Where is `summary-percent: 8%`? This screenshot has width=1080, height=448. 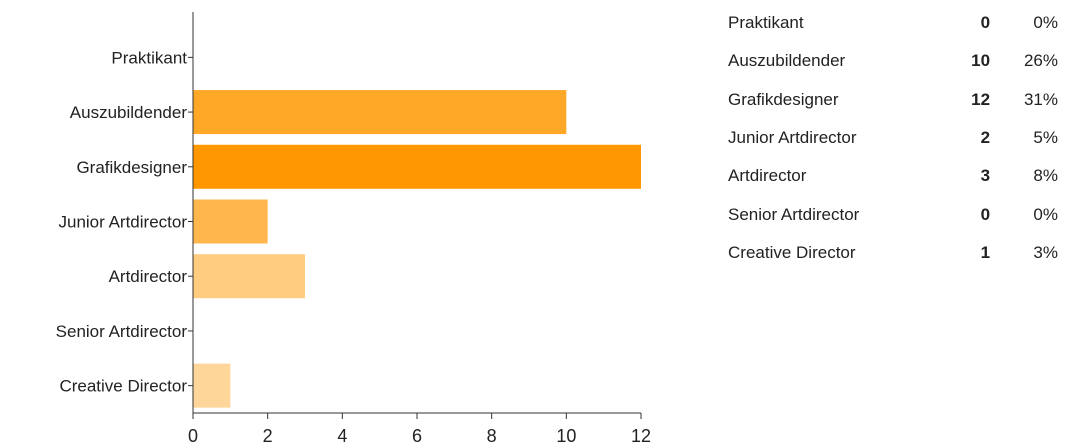 summary-percent: 8% is located at coordinates (1045, 176).